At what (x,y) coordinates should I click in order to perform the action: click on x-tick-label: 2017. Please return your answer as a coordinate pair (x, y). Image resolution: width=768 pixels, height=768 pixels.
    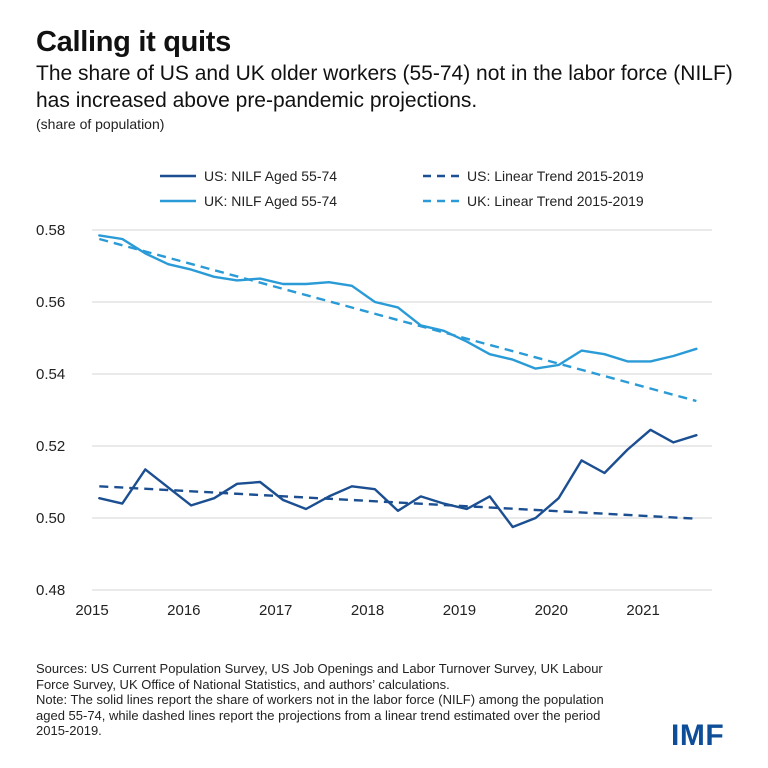
    Looking at the image, I should click on (275, 610).